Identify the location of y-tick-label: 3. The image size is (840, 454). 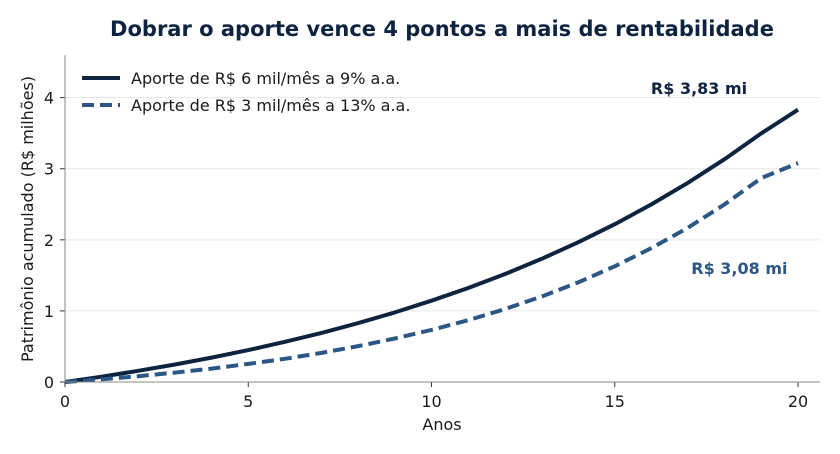
(49, 169).